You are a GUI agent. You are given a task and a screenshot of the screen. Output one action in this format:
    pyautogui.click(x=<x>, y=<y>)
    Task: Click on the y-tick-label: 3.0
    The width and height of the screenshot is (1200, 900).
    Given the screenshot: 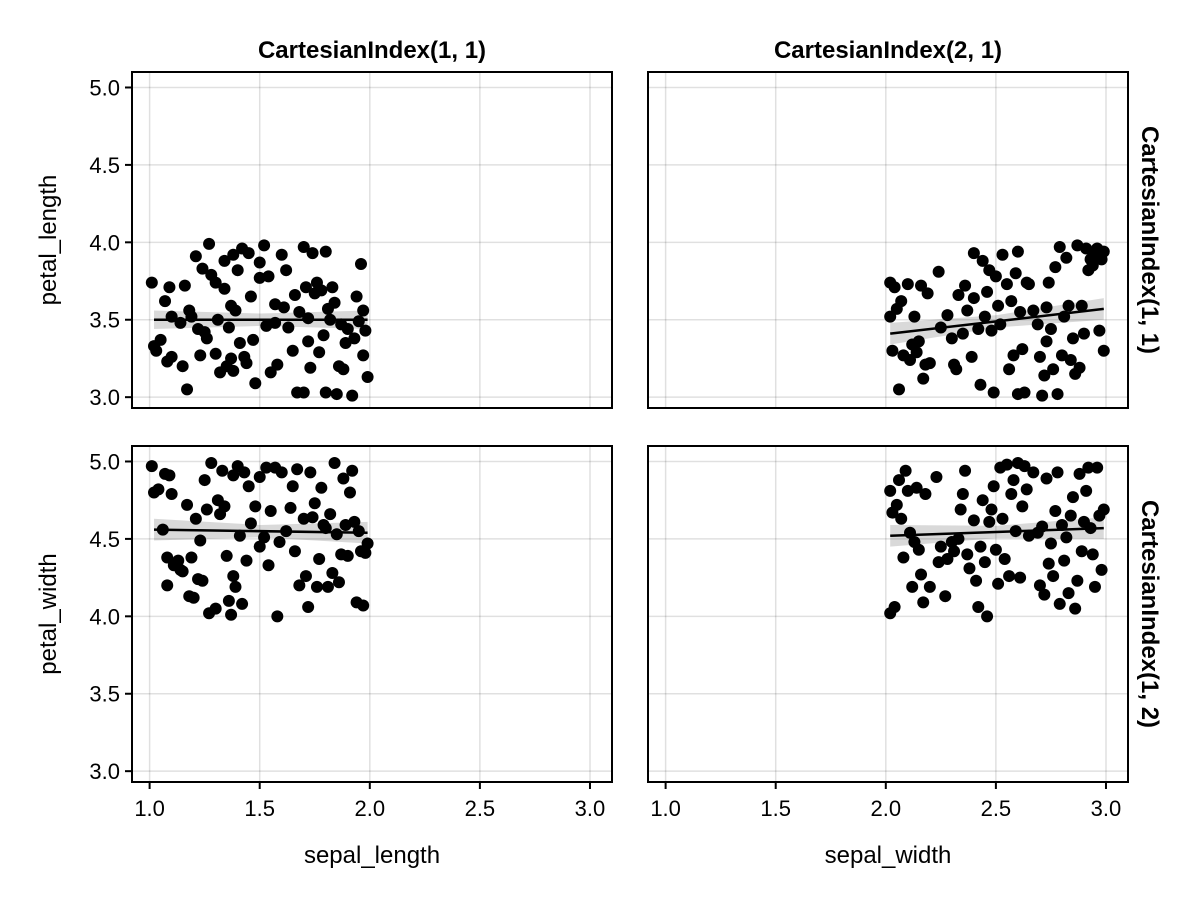 What is the action you would take?
    pyautogui.click(x=104, y=397)
    